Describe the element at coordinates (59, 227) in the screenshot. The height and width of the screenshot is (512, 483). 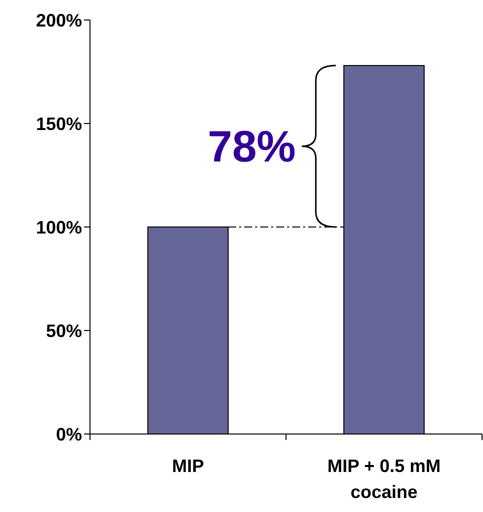
I see `y-tick-label: 100%` at that location.